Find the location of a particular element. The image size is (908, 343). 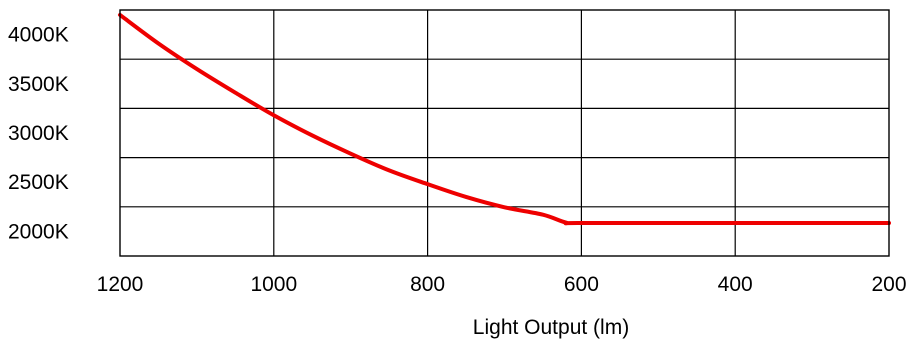

y-tick-label: 4000K is located at coordinates (38, 35).